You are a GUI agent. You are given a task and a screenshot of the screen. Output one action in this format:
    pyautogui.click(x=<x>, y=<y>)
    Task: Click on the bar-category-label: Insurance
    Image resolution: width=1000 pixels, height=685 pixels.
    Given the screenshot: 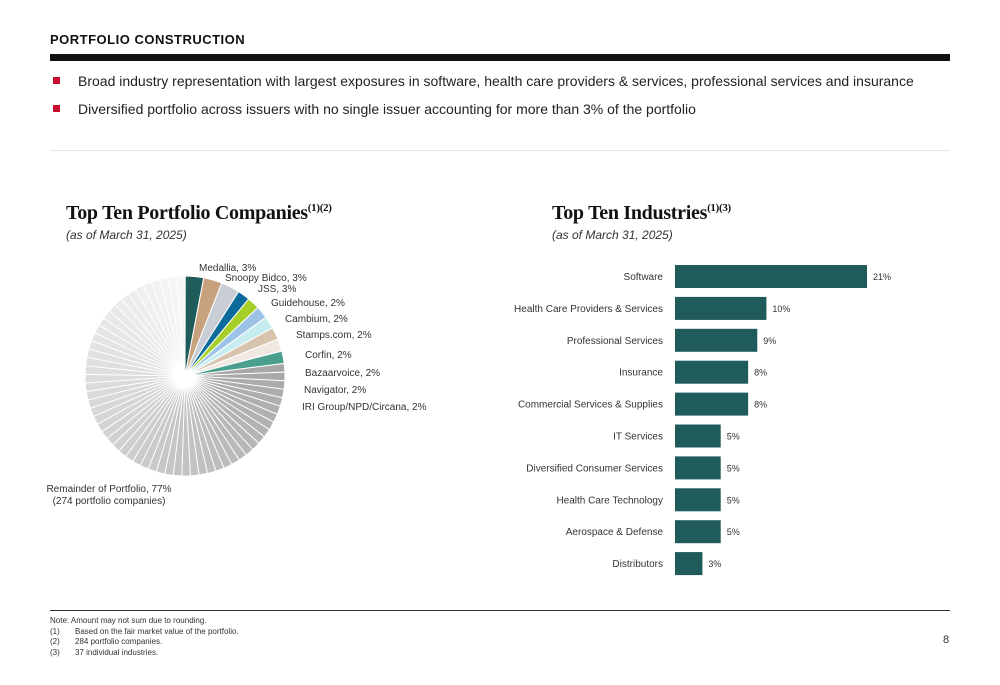 What is the action you would take?
    pyautogui.click(x=641, y=373)
    